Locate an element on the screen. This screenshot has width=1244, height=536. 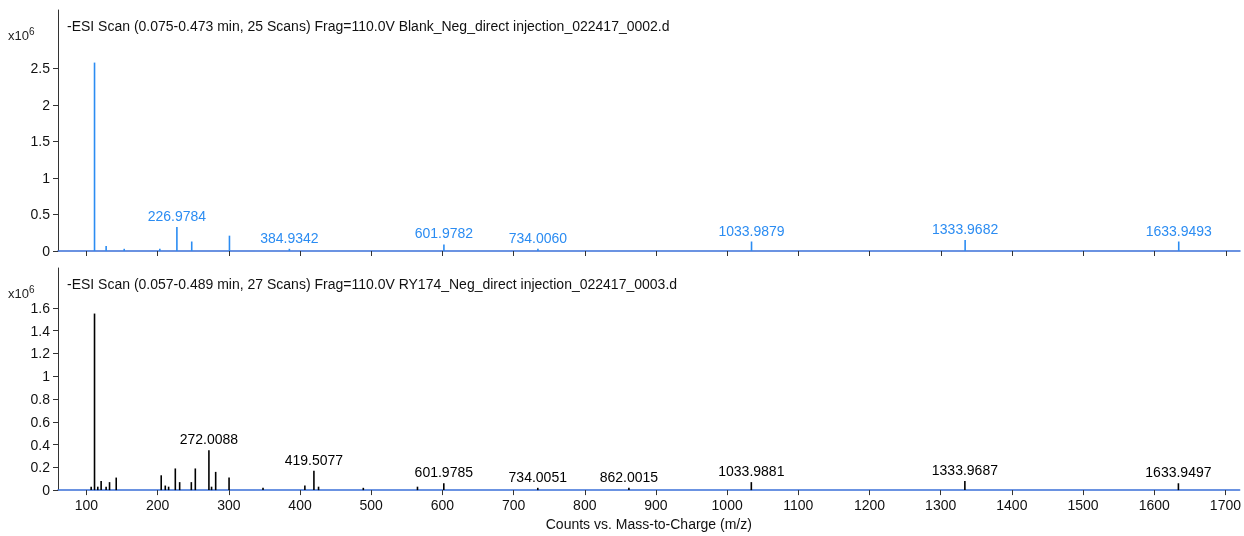
y-tick-label: 0.6 is located at coordinates (40, 421).